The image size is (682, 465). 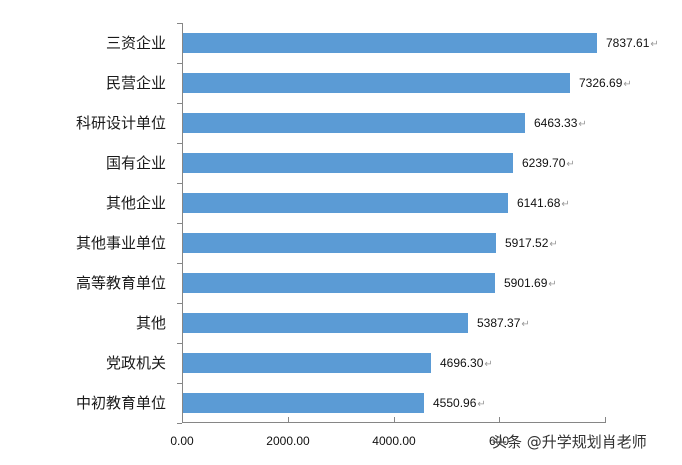 I want to click on y-axis-line, so click(x=182, y=223).